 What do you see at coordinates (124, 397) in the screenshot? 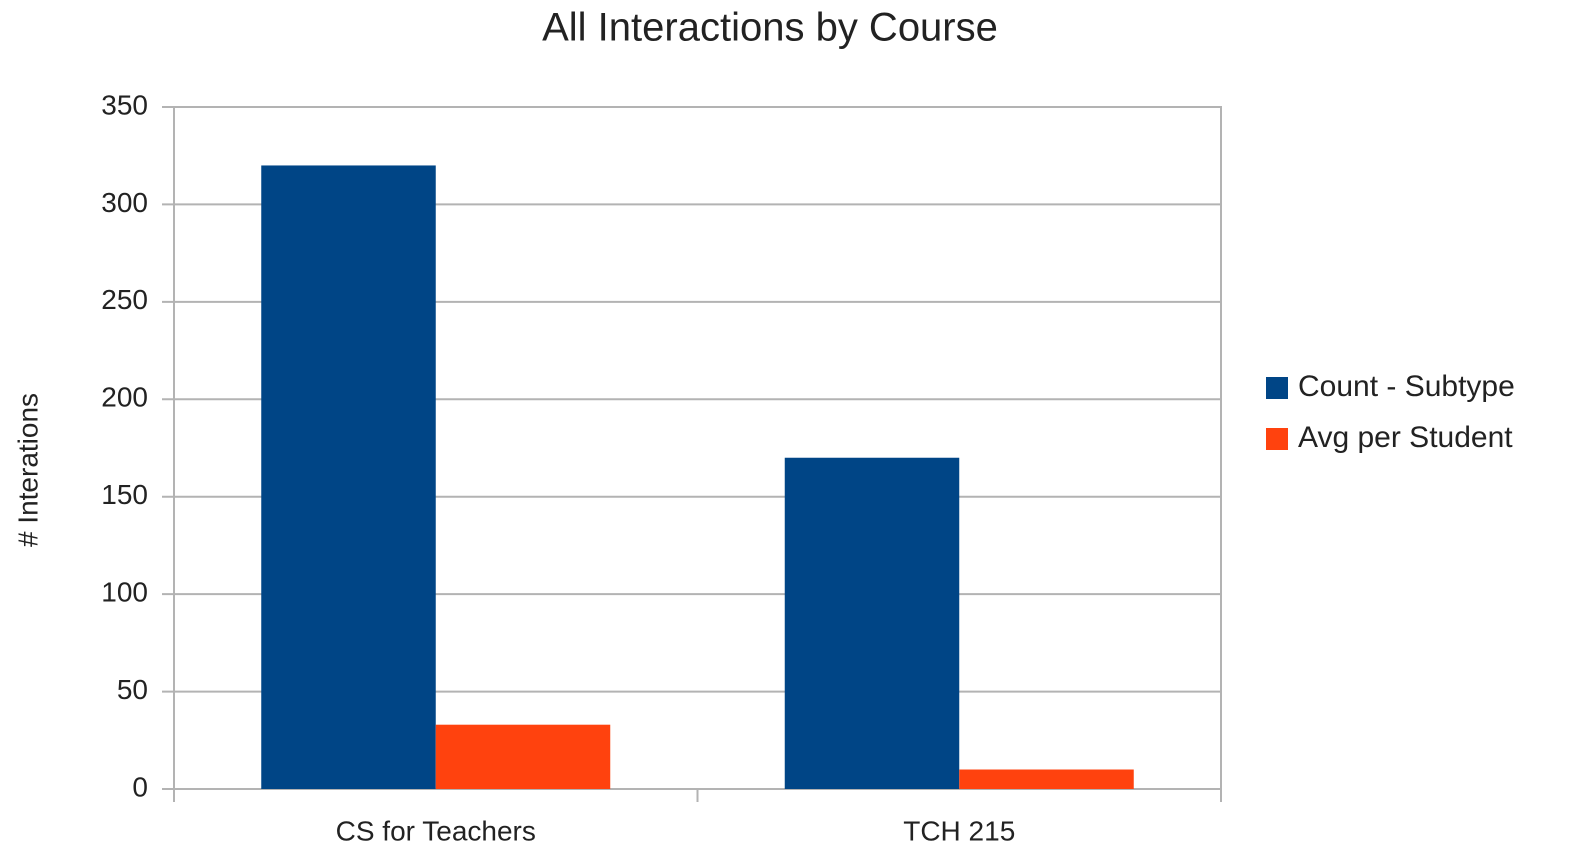
I see `y-tick-label: 200` at bounding box center [124, 397].